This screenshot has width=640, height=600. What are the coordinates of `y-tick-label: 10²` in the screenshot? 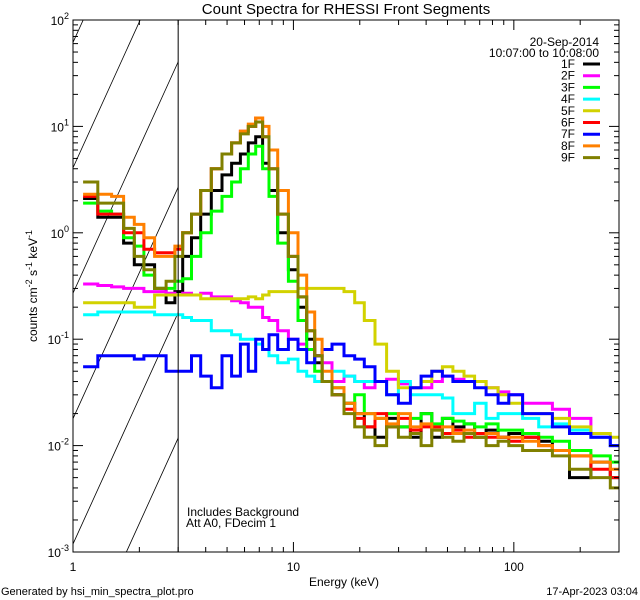 It's located at (60, 19).